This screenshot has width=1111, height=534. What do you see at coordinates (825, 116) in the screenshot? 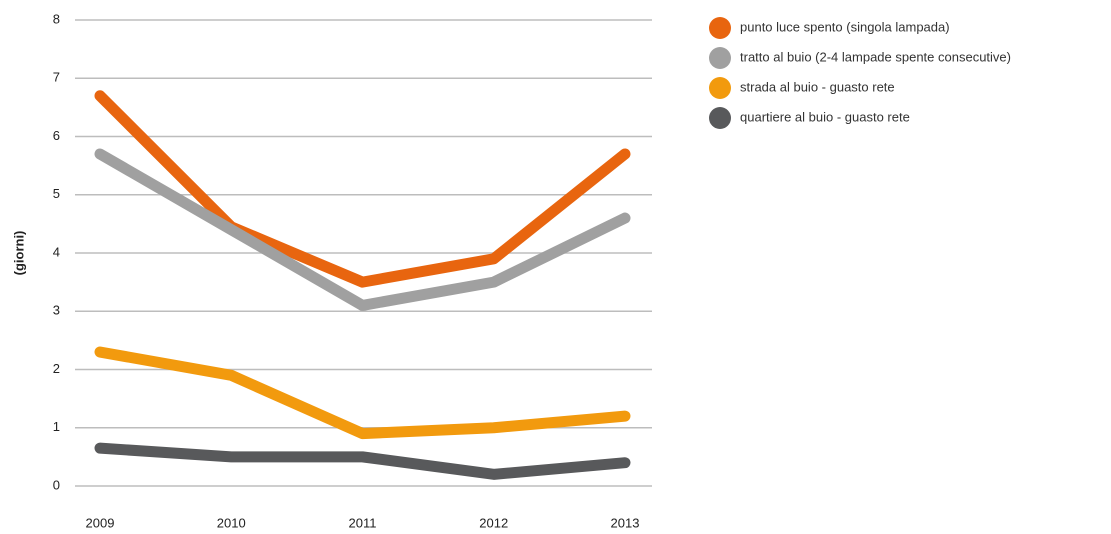
I see `legend-label: quartiere al buio - guasto rete` at bounding box center [825, 116].